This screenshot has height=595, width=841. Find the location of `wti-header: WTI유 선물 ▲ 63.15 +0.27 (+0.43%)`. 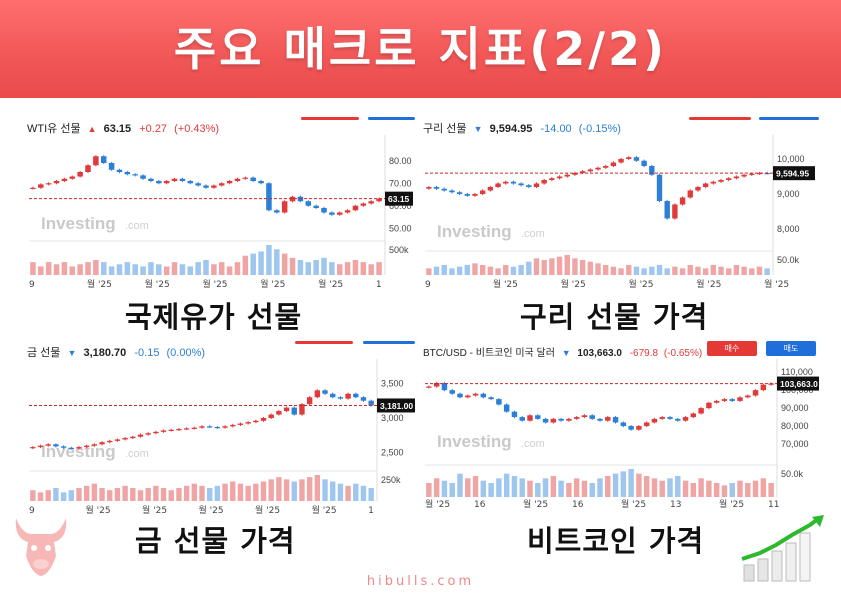

wti-header: WTI유 선물 ▲ 63.15 +0.27 (+0.43%) is located at coordinates (123, 128).